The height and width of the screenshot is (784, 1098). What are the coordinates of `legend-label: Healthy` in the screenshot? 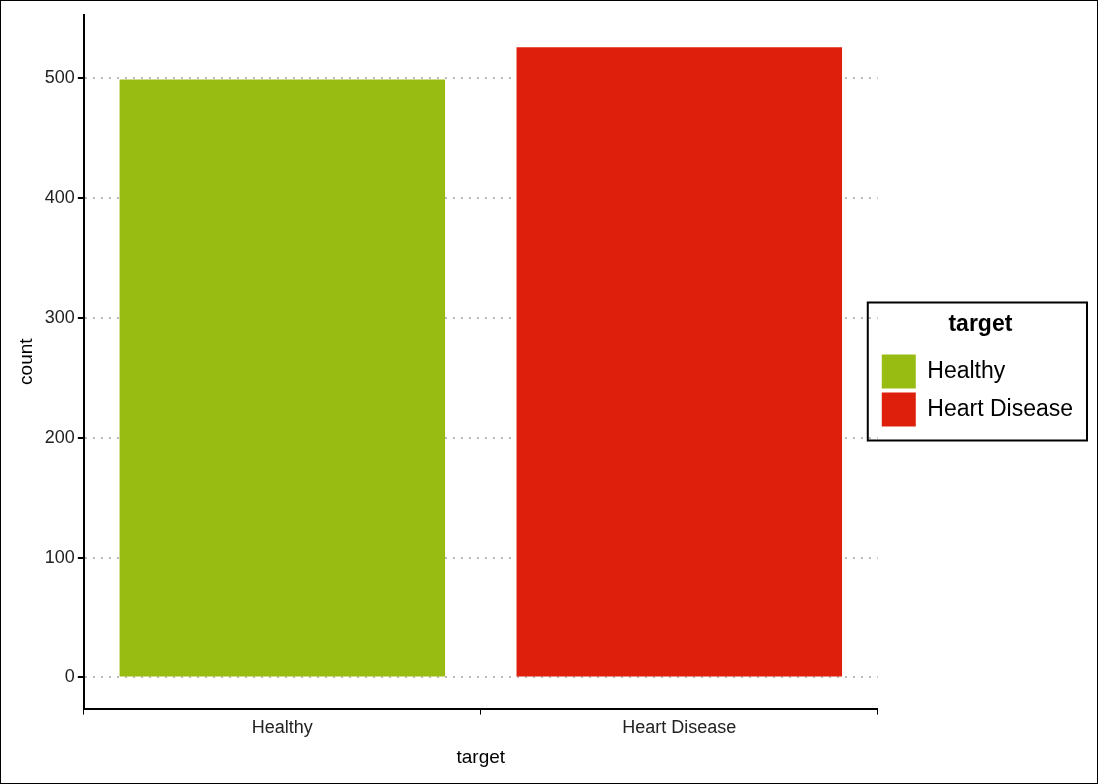 It's located at (966, 369).